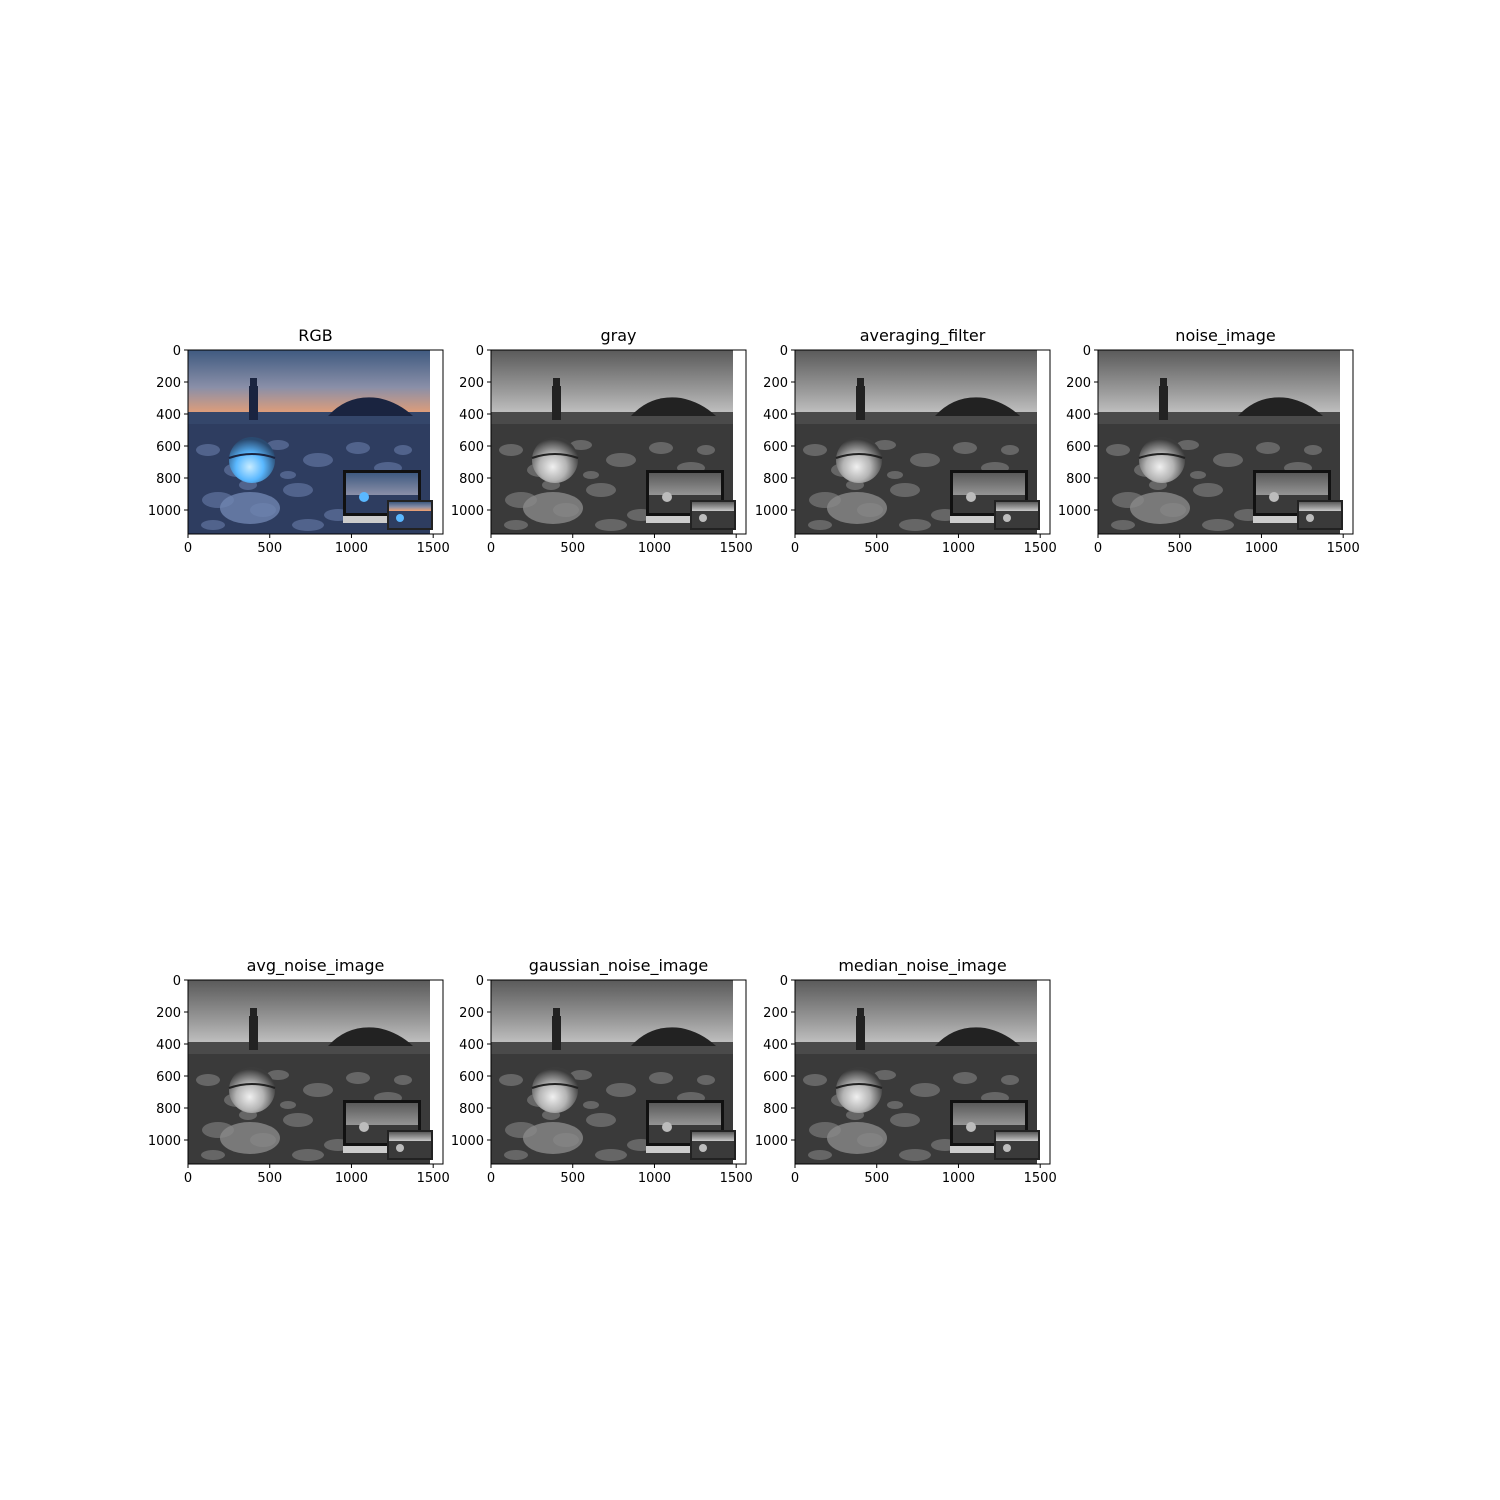 The width and height of the screenshot is (1500, 1500). Describe the element at coordinates (1225, 336) in the screenshot. I see `subplot-title: noise_image` at that location.